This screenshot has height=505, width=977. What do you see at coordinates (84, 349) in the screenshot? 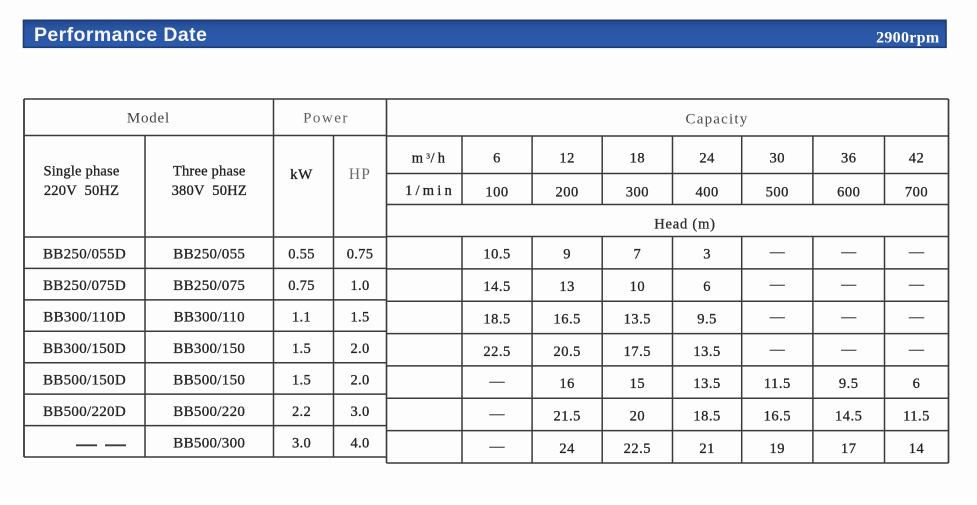
I see `svg-text: BB300/150D` at bounding box center [84, 349].